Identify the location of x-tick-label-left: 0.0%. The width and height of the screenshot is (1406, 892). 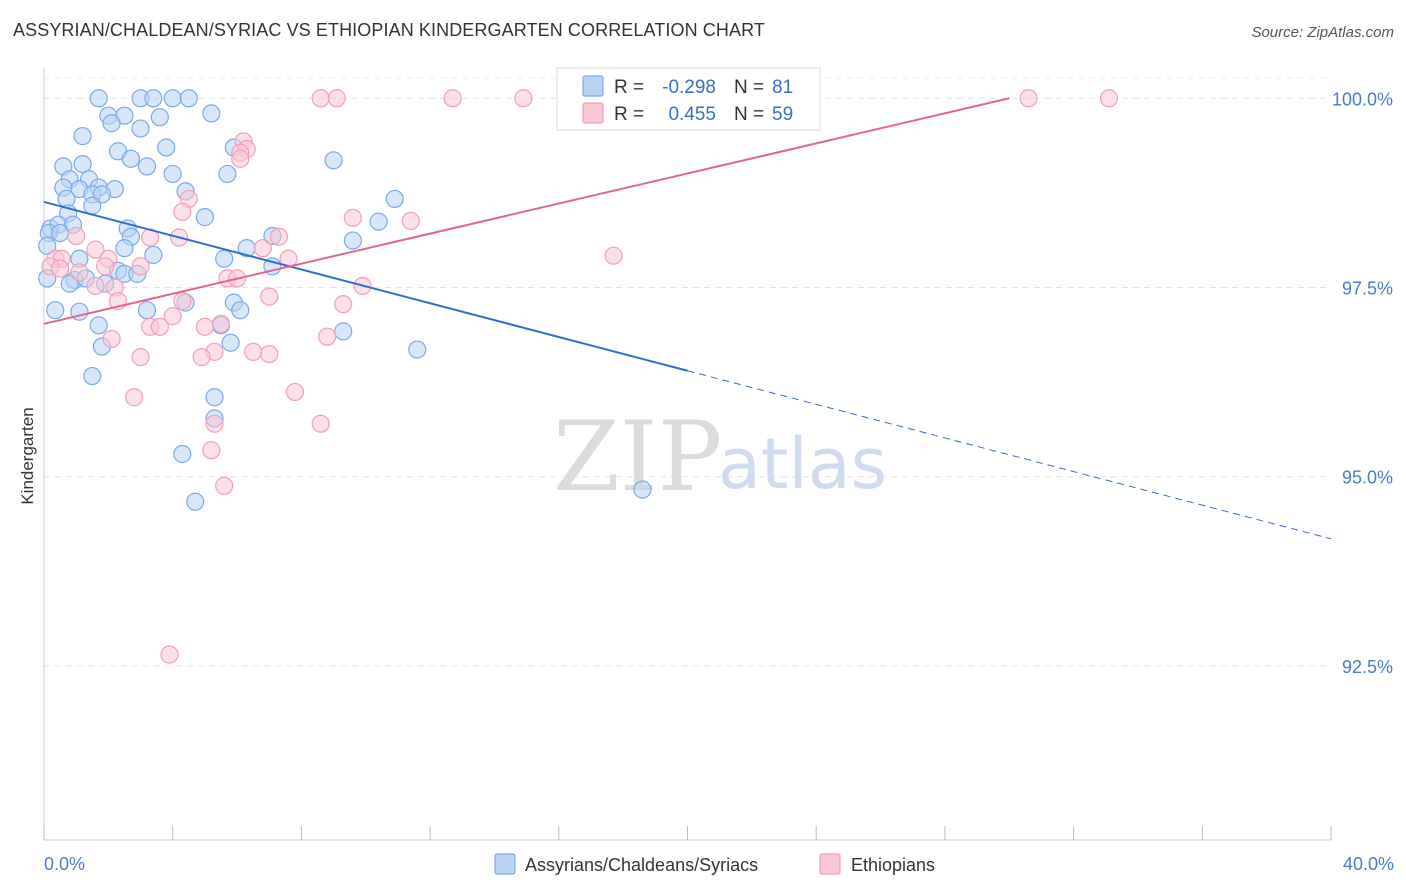
(64, 864).